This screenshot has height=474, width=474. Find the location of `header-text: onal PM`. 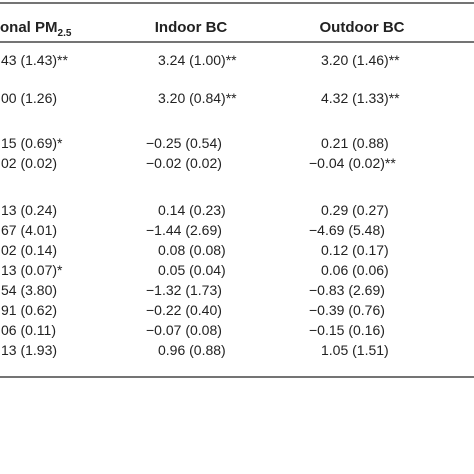

header-text: onal PM is located at coordinates (29, 27).